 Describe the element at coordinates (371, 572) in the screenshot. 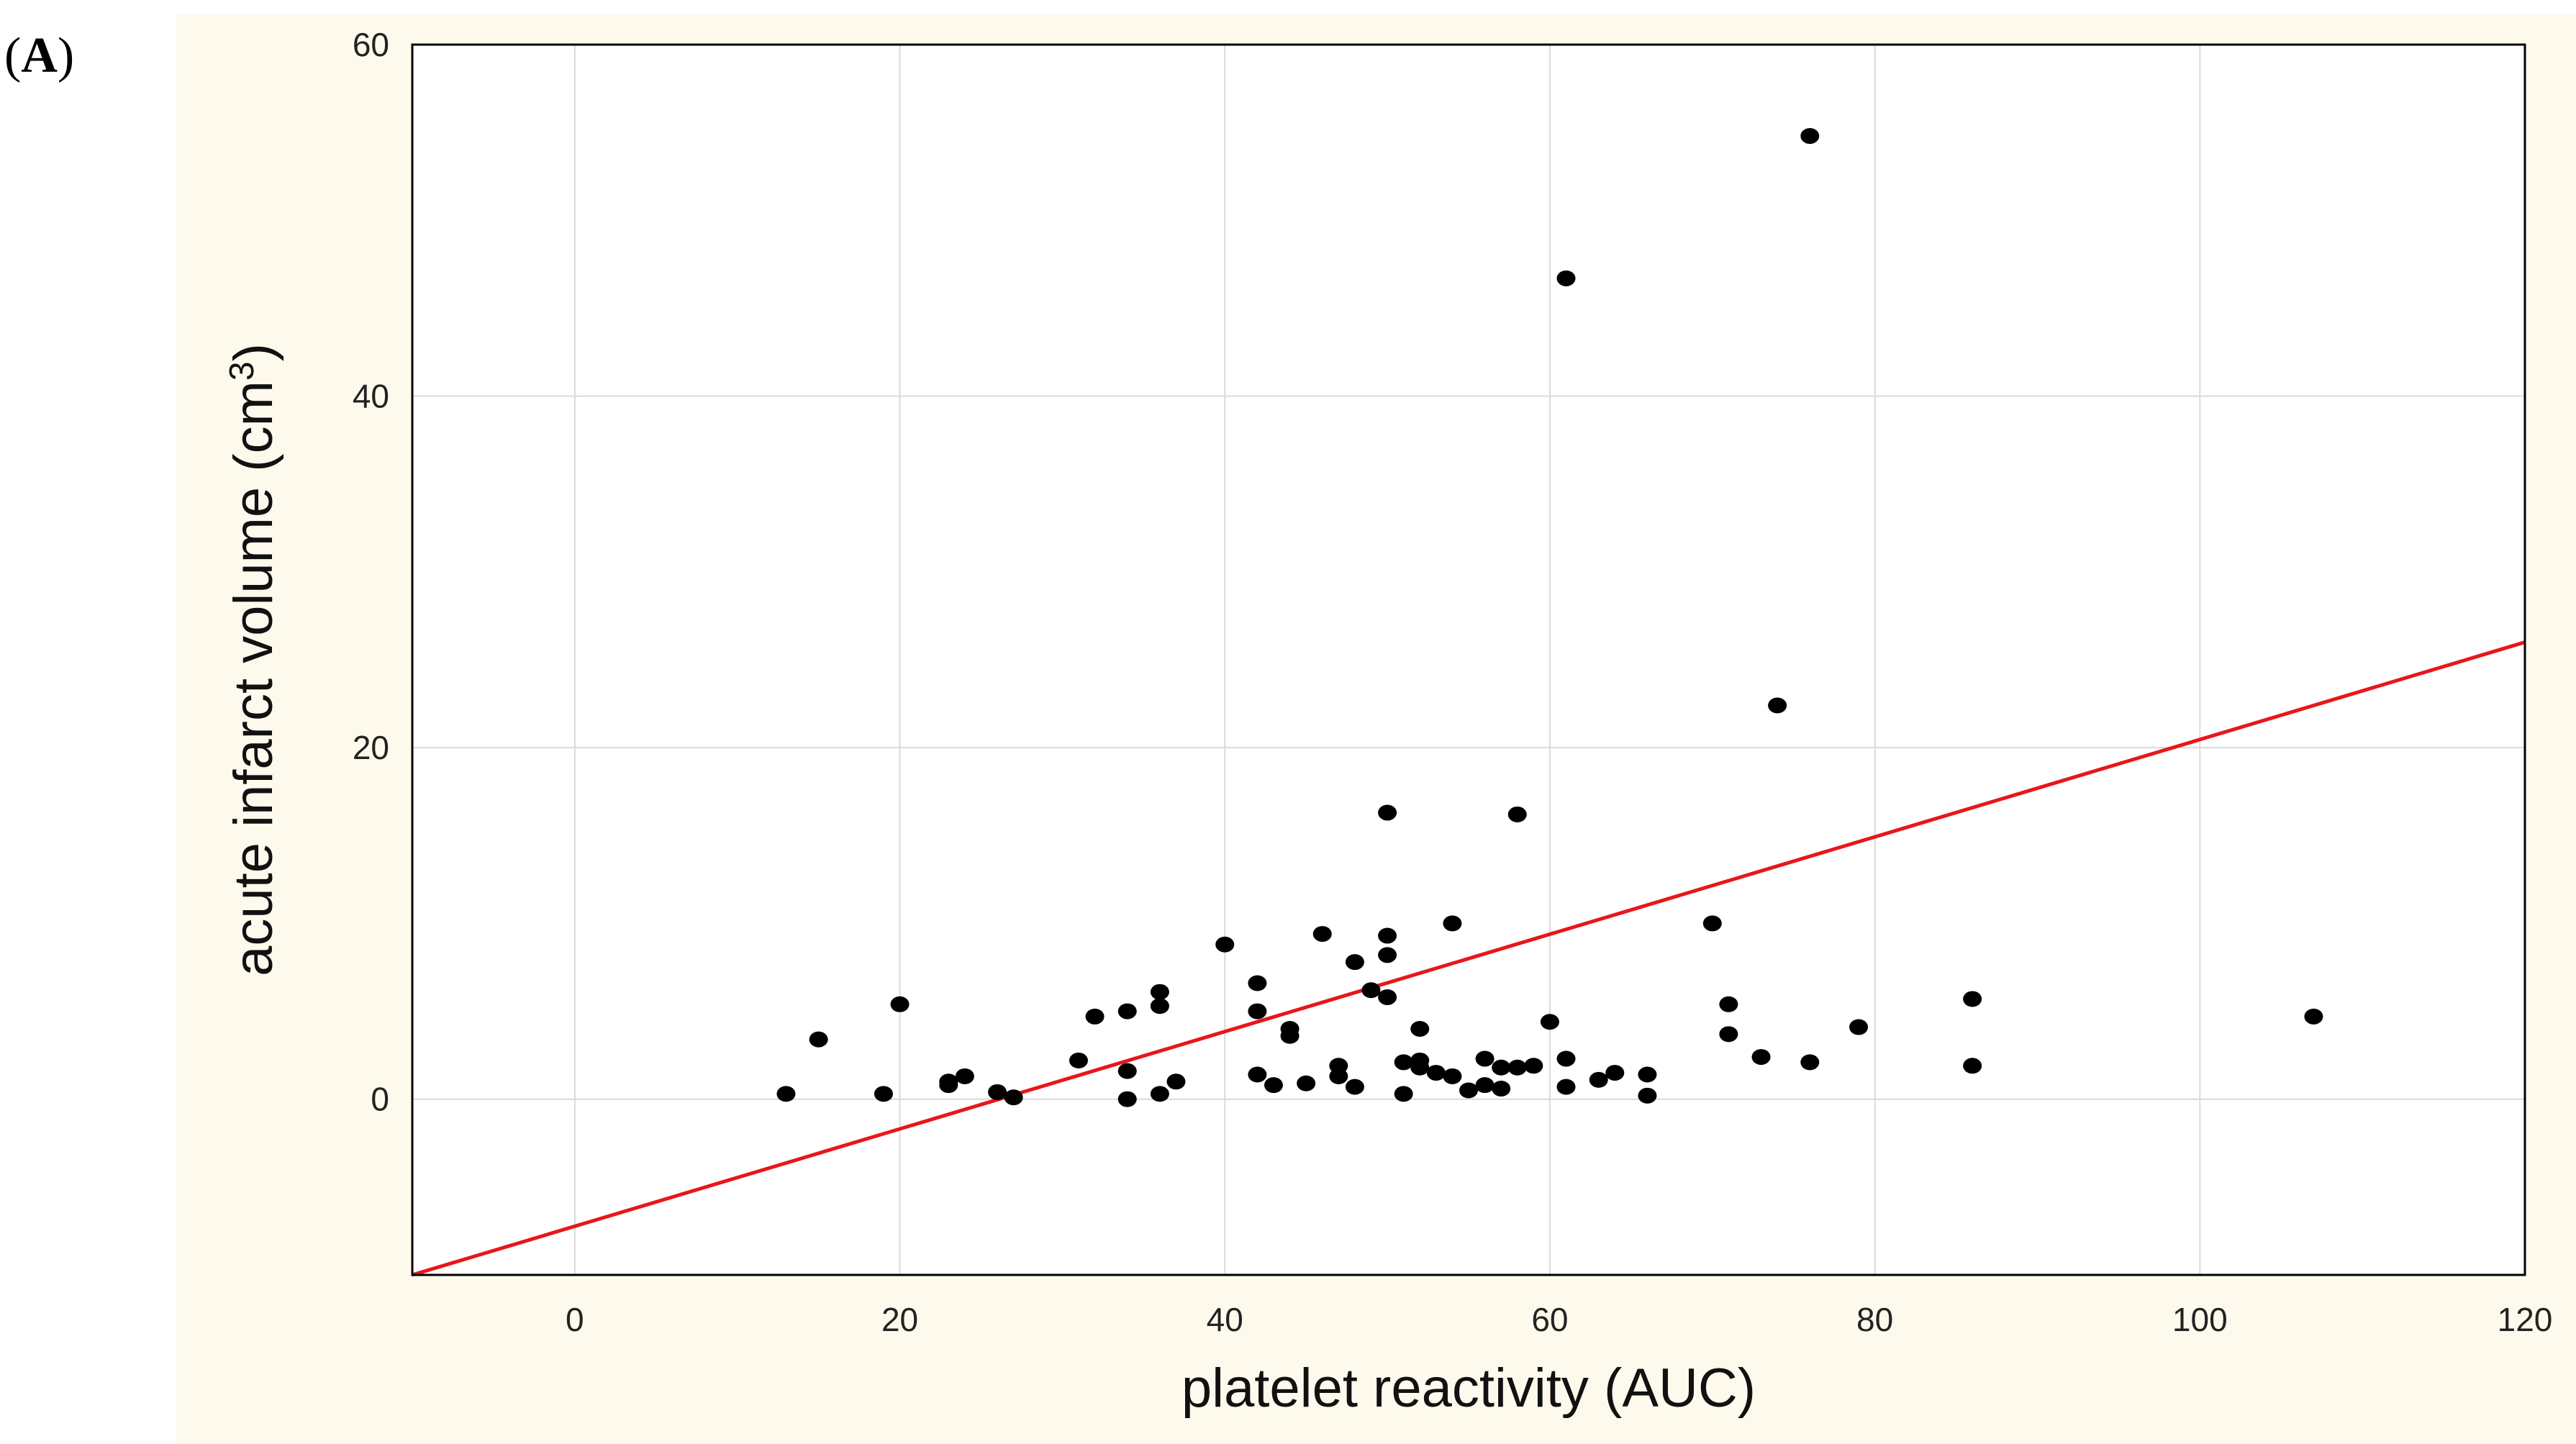

I see `y-tick-labels: 0 20 40 60` at that location.